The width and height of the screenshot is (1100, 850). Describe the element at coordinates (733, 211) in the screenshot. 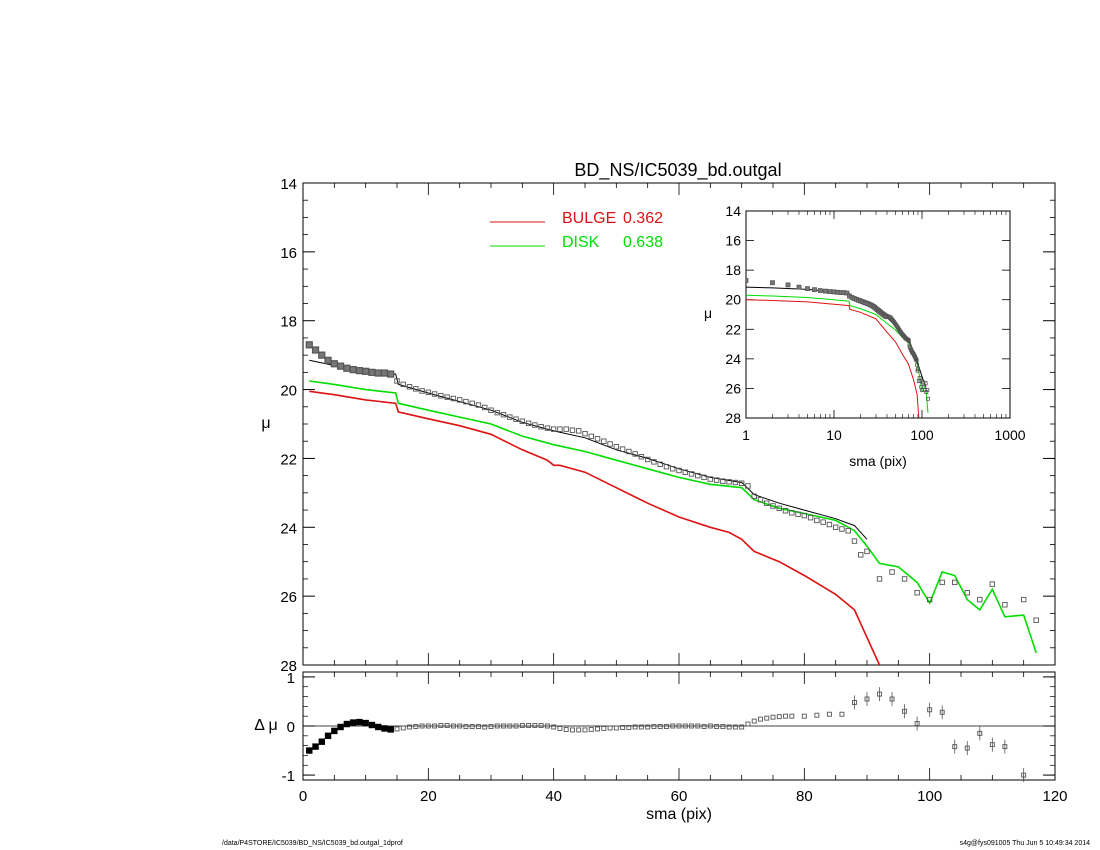

I see `inset-y-tick-label: 14` at that location.